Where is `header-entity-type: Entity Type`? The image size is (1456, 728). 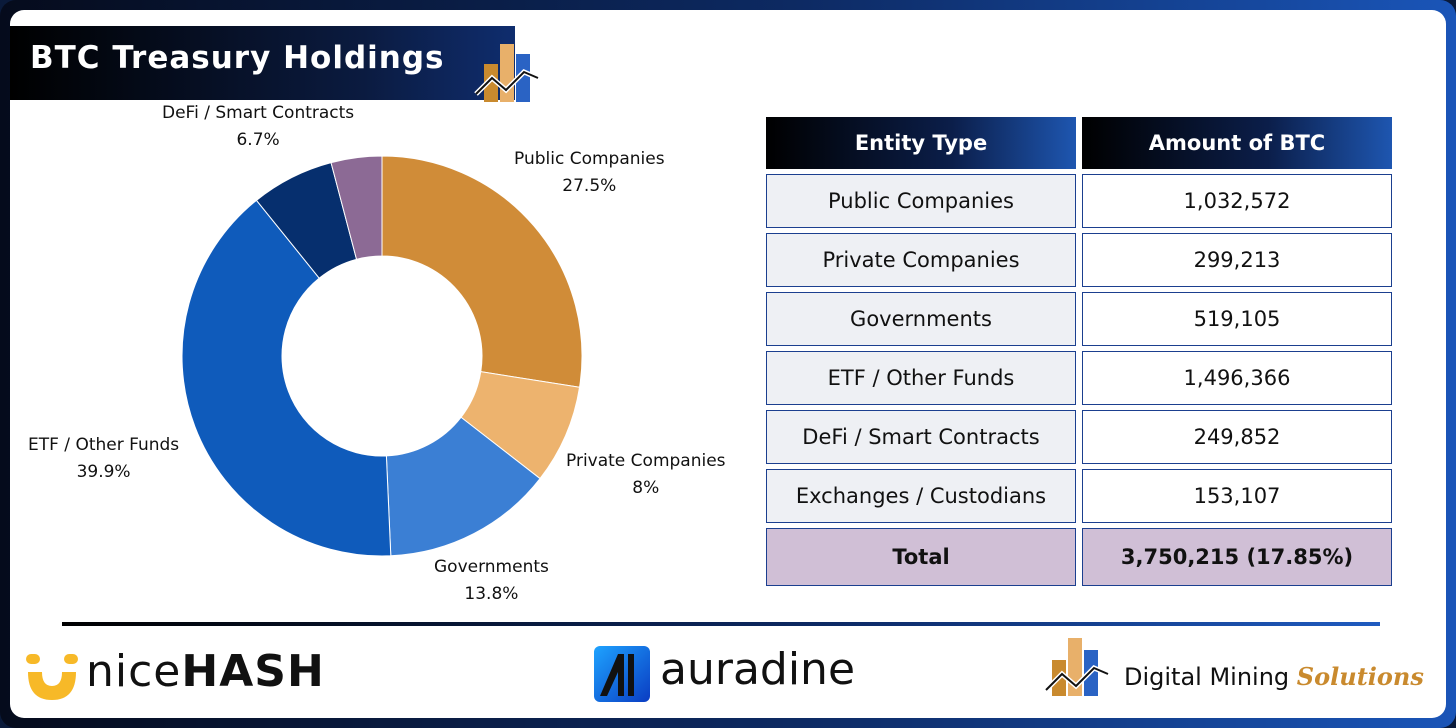
header-entity-type: Entity Type is located at coordinates (921, 143).